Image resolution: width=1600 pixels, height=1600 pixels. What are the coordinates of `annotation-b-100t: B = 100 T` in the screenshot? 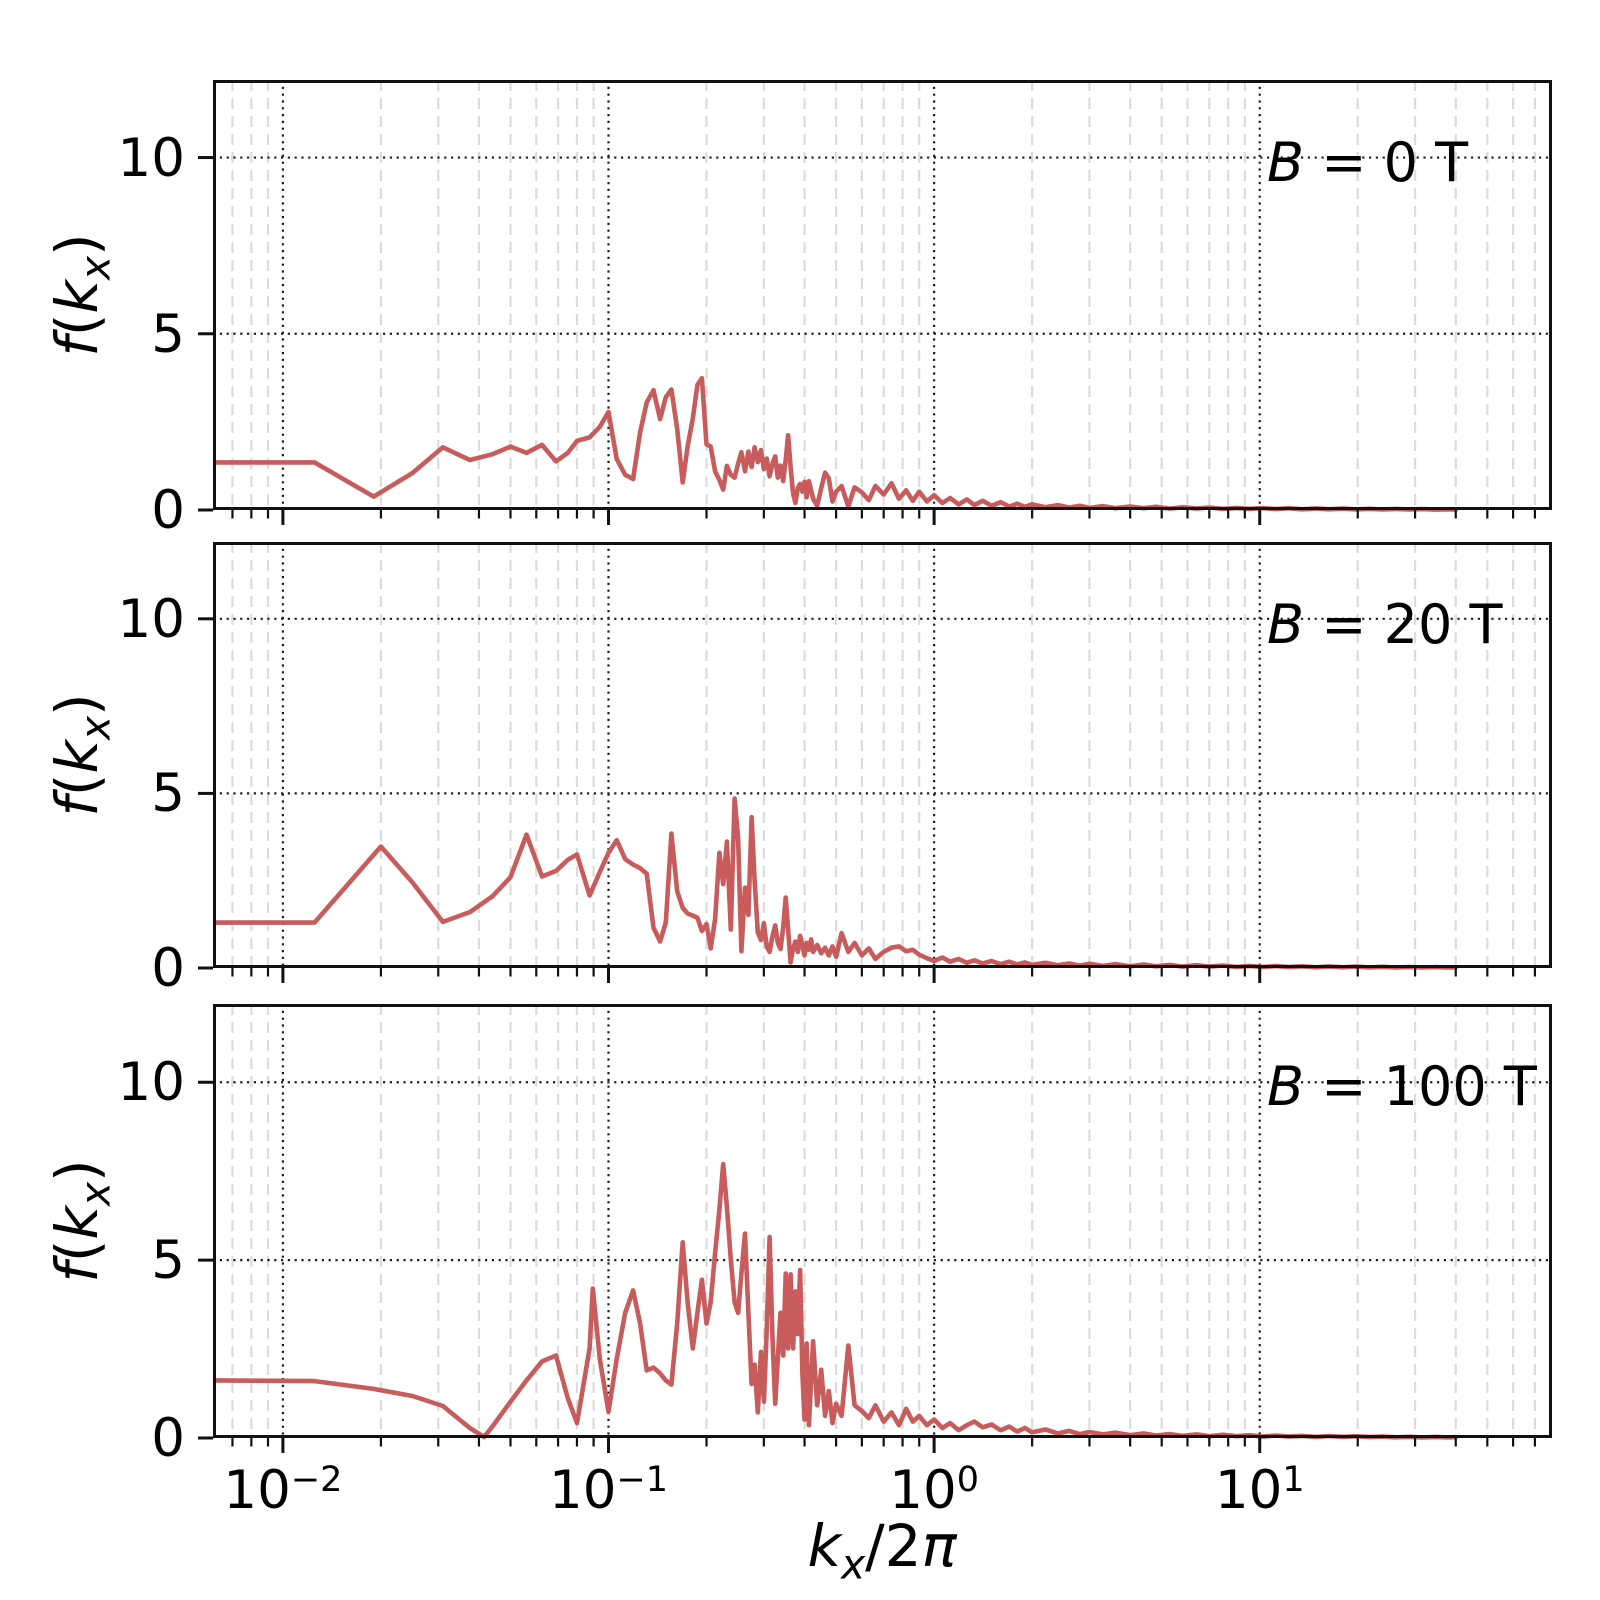 It's located at (1402, 1086).